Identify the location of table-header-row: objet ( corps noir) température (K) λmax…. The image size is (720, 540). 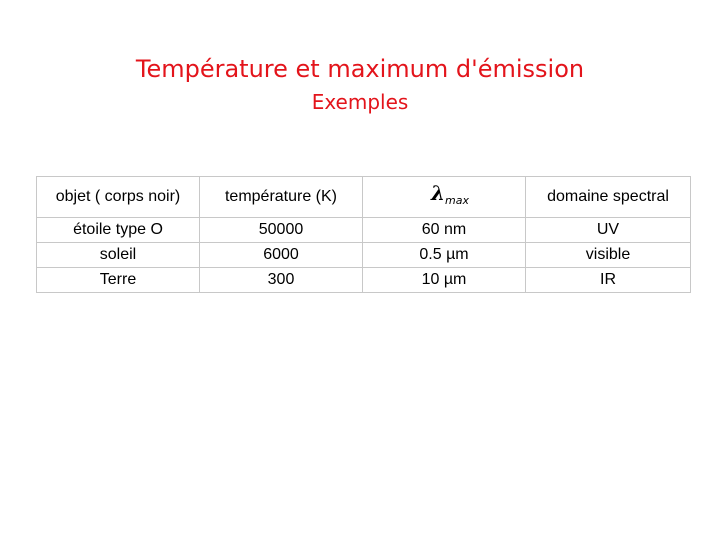
(363, 197).